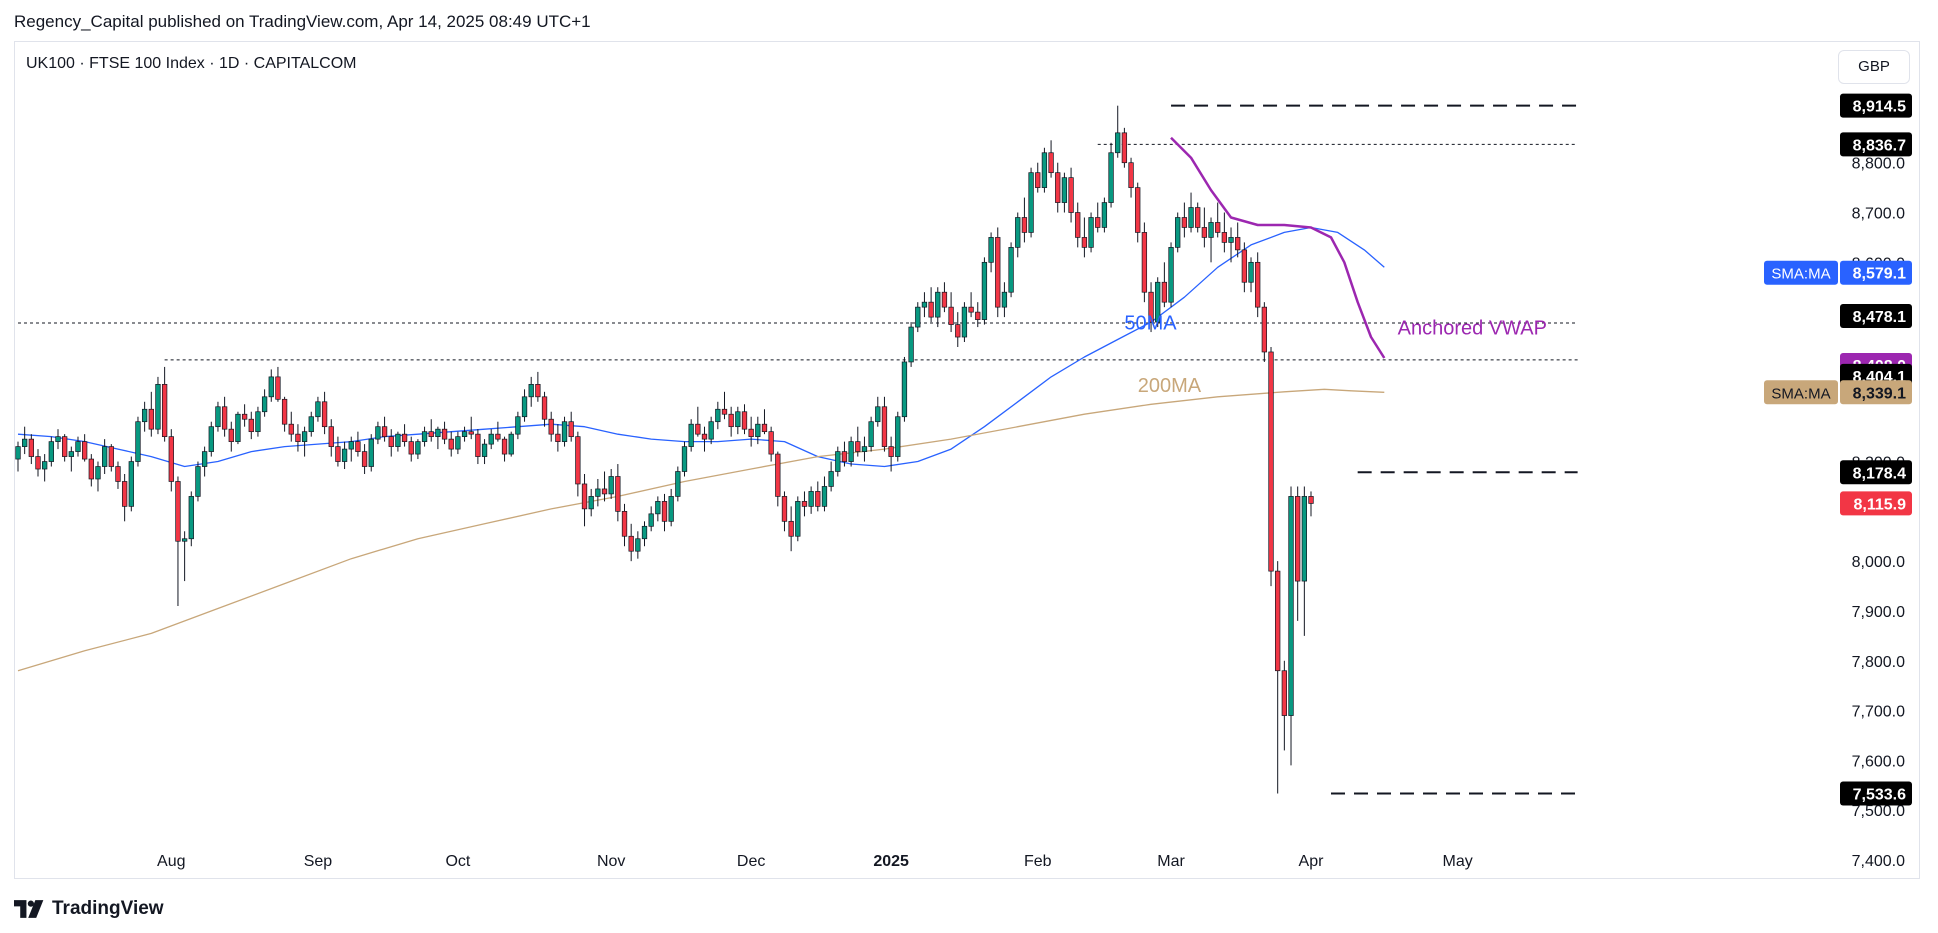 This screenshot has width=1938, height=933. Describe the element at coordinates (1879, 107) in the screenshot. I see `price-label-text: 8,914.5` at that location.